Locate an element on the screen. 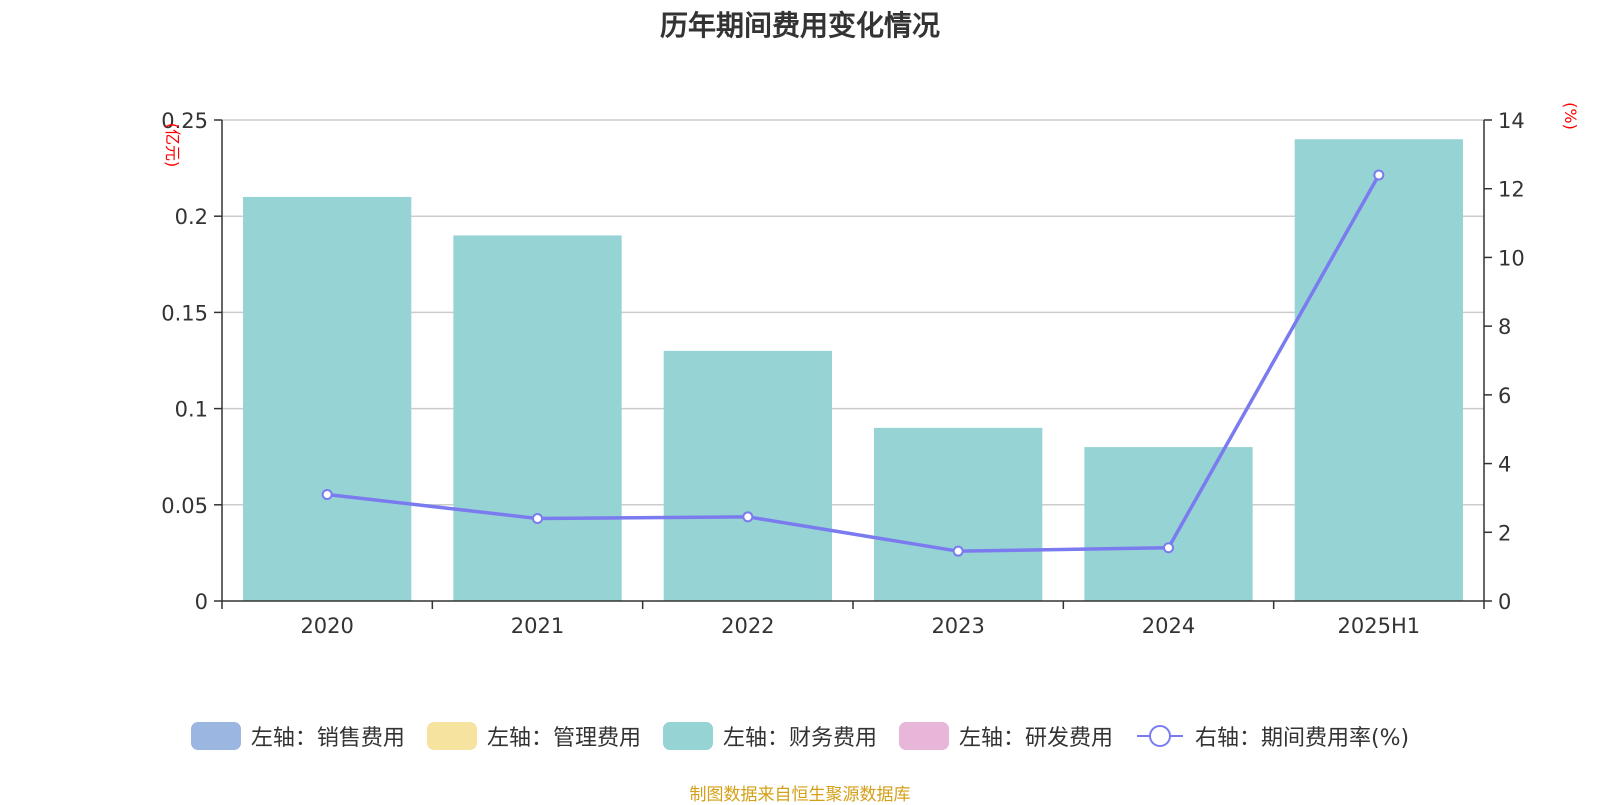 The height and width of the screenshot is (805, 1600). left-tick-label: 0.1 is located at coordinates (191, 410).